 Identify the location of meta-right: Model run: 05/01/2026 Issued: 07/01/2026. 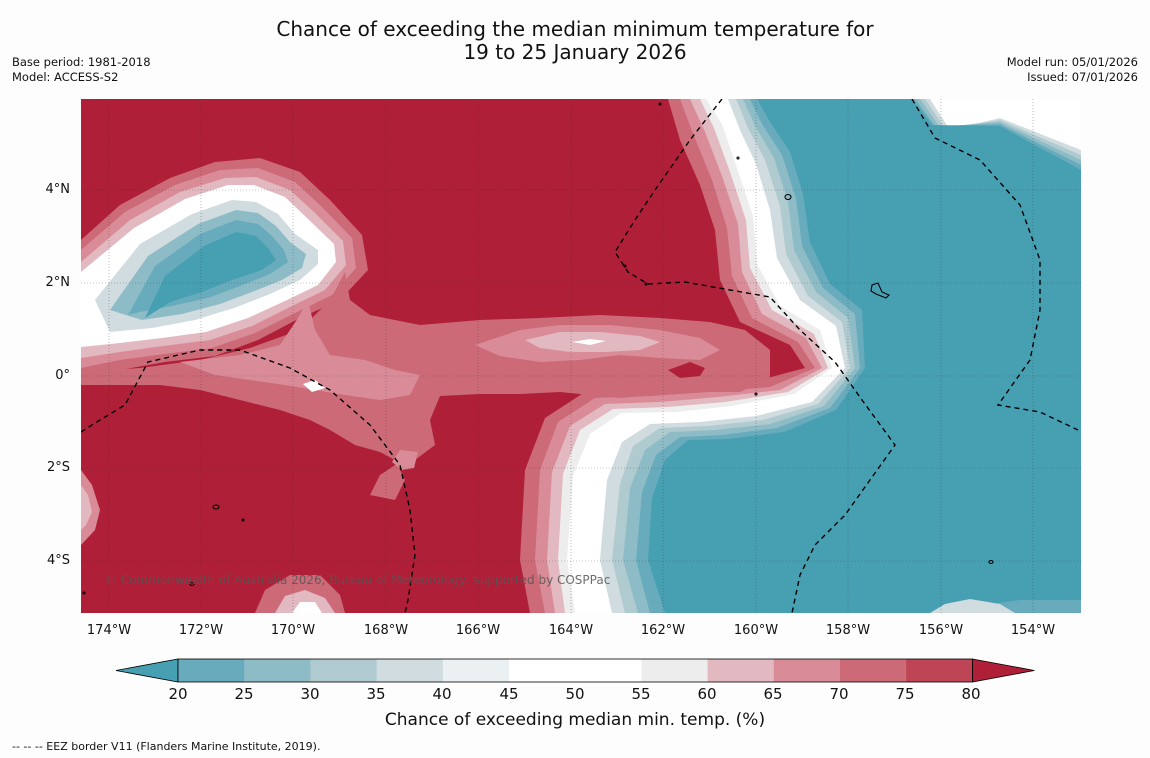
(1072, 70).